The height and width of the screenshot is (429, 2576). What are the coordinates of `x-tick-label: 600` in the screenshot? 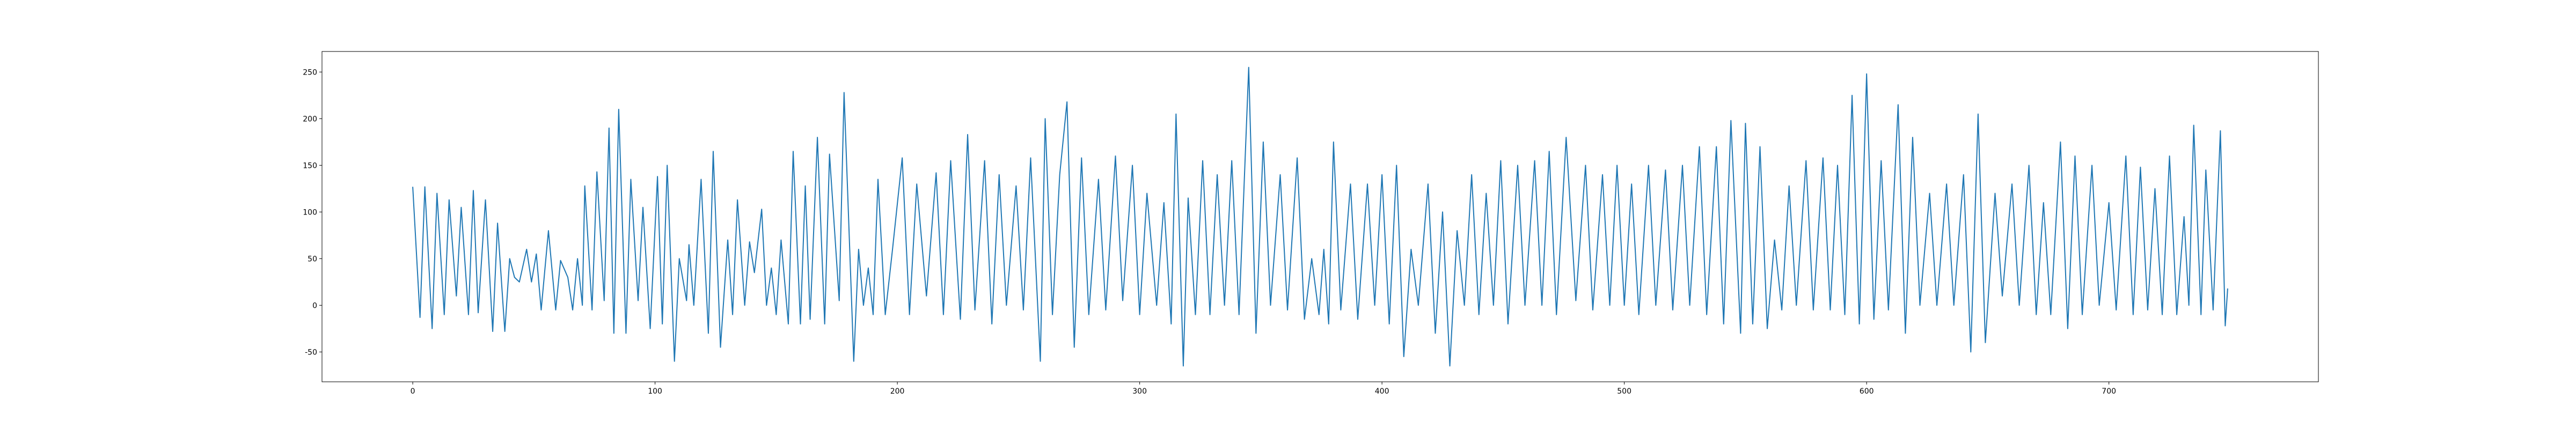 It's located at (1867, 391).